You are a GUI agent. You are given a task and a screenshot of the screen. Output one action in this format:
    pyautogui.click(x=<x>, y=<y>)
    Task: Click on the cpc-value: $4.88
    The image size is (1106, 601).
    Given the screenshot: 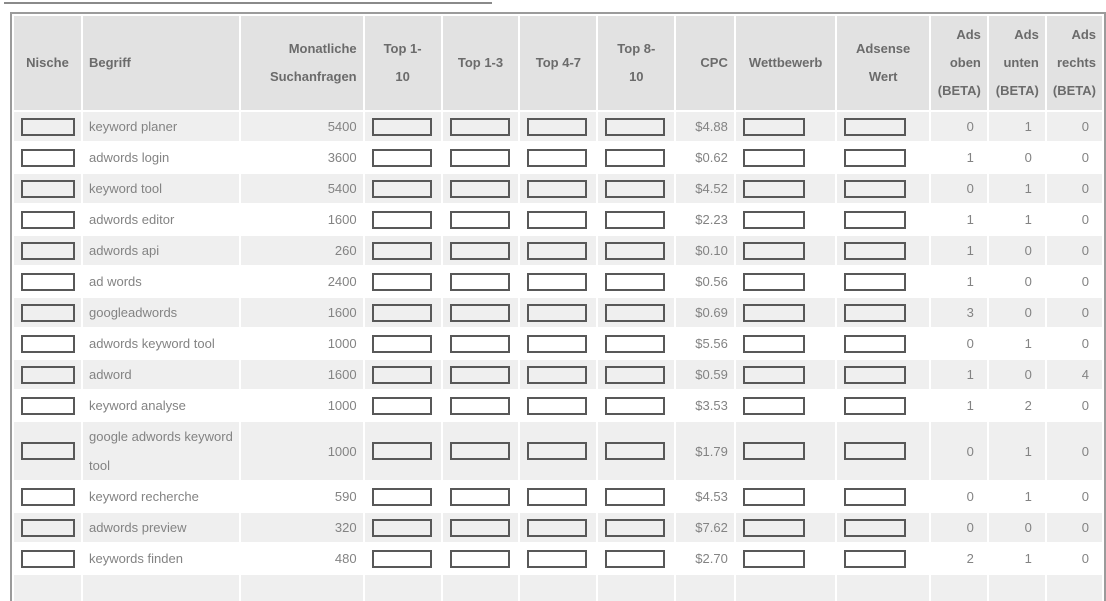 What is the action you would take?
    pyautogui.click(x=705, y=126)
    